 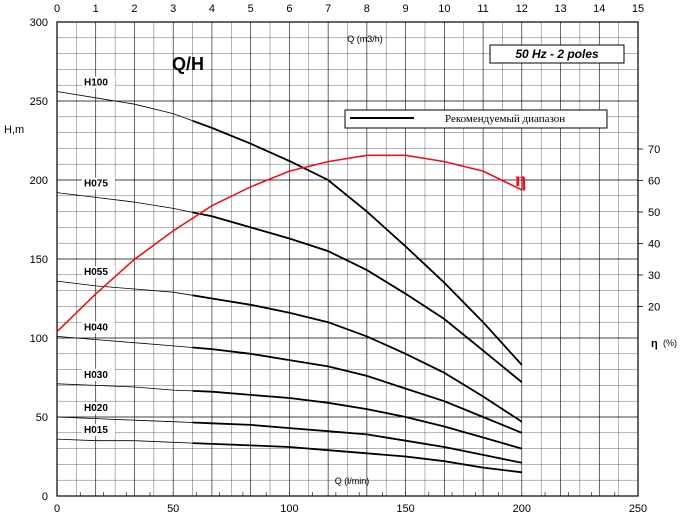 What do you see at coordinates (39, 260) in the screenshot?
I see `y-tick-label: 150` at bounding box center [39, 260].